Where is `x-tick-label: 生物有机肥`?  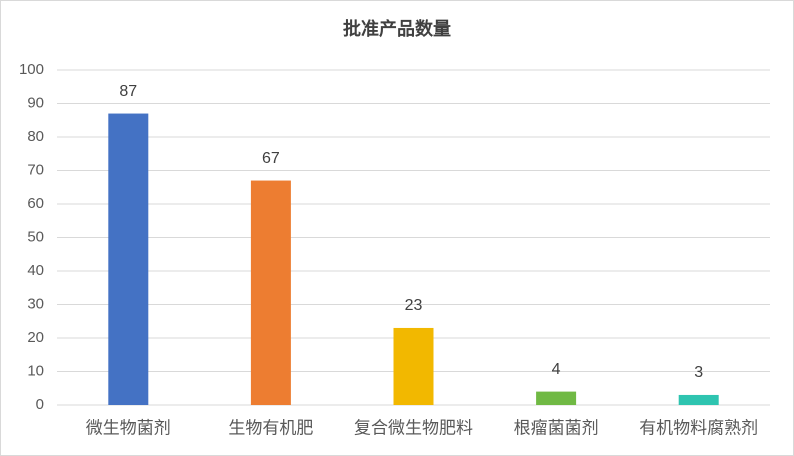 x-tick-label: 生物有机肥 is located at coordinates (270, 427).